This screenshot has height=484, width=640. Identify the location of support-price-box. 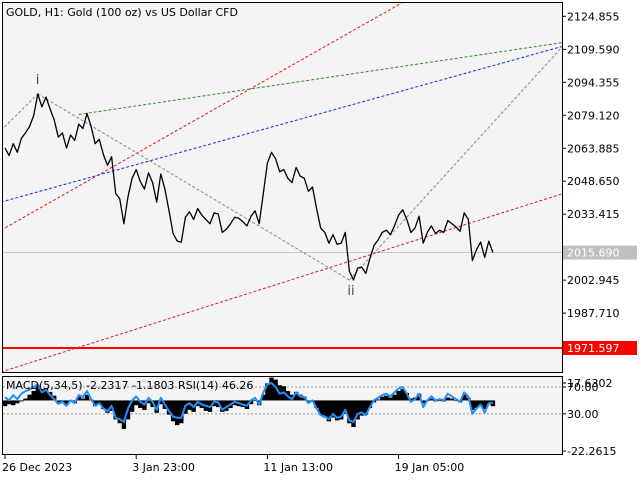
(600, 347).